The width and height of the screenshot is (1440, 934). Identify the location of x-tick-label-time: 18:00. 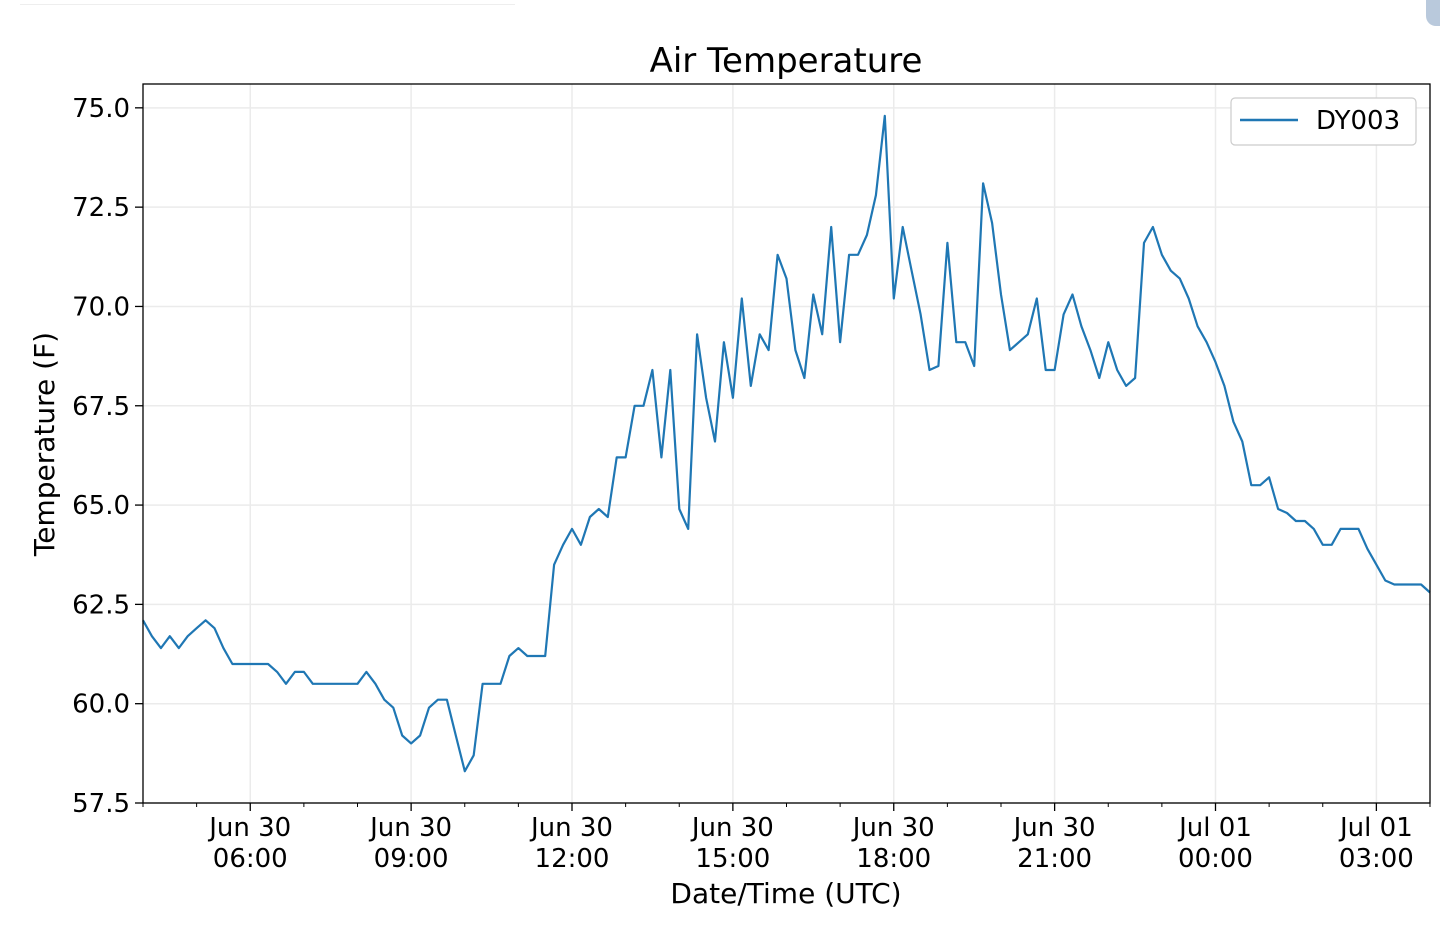
(893, 859).